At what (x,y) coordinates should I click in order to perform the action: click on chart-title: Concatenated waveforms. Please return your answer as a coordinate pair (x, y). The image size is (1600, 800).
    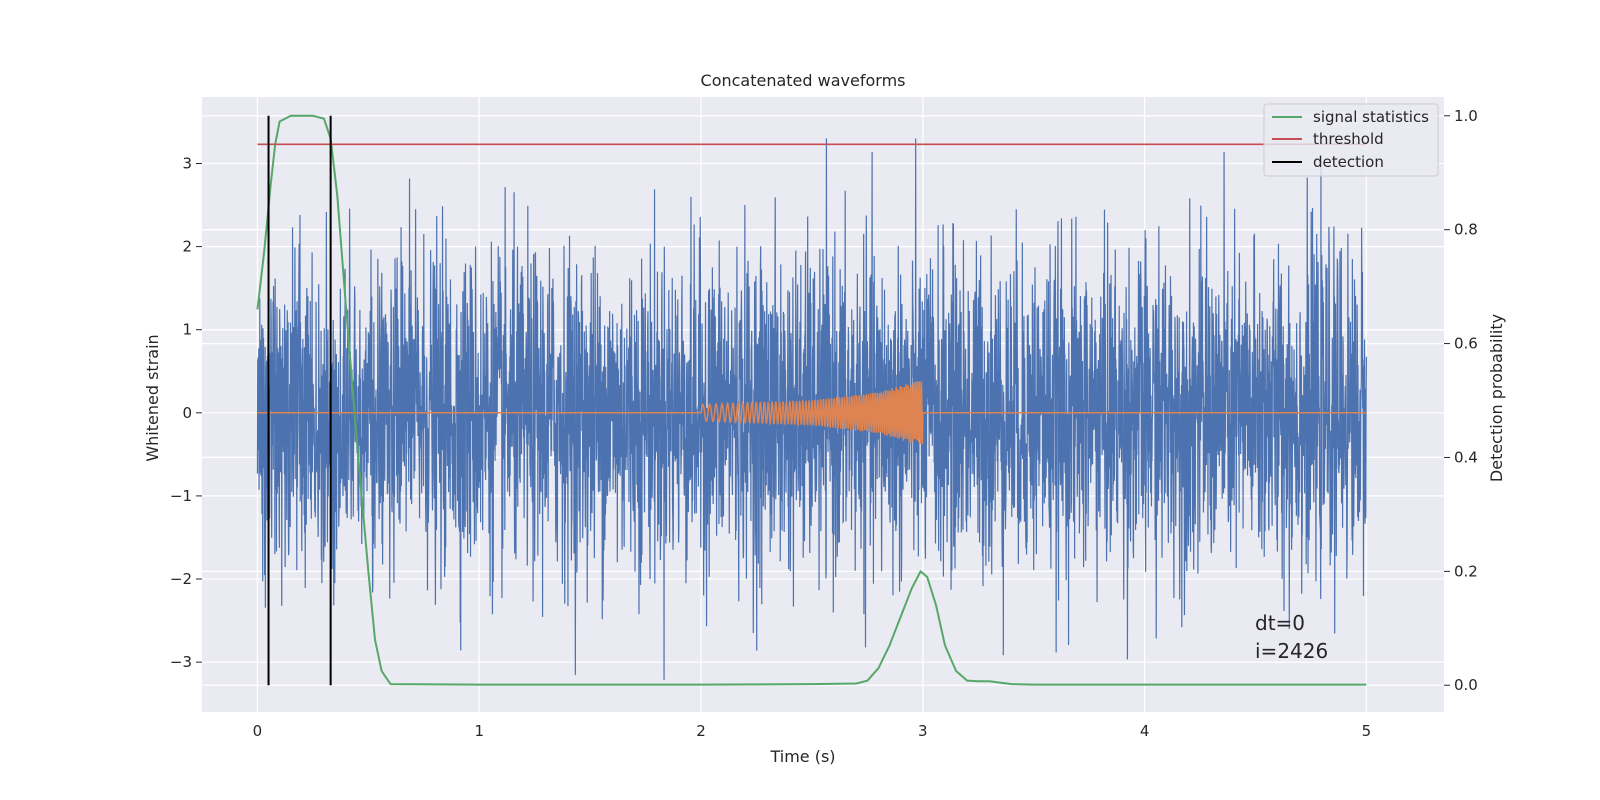
    Looking at the image, I should click on (803, 80).